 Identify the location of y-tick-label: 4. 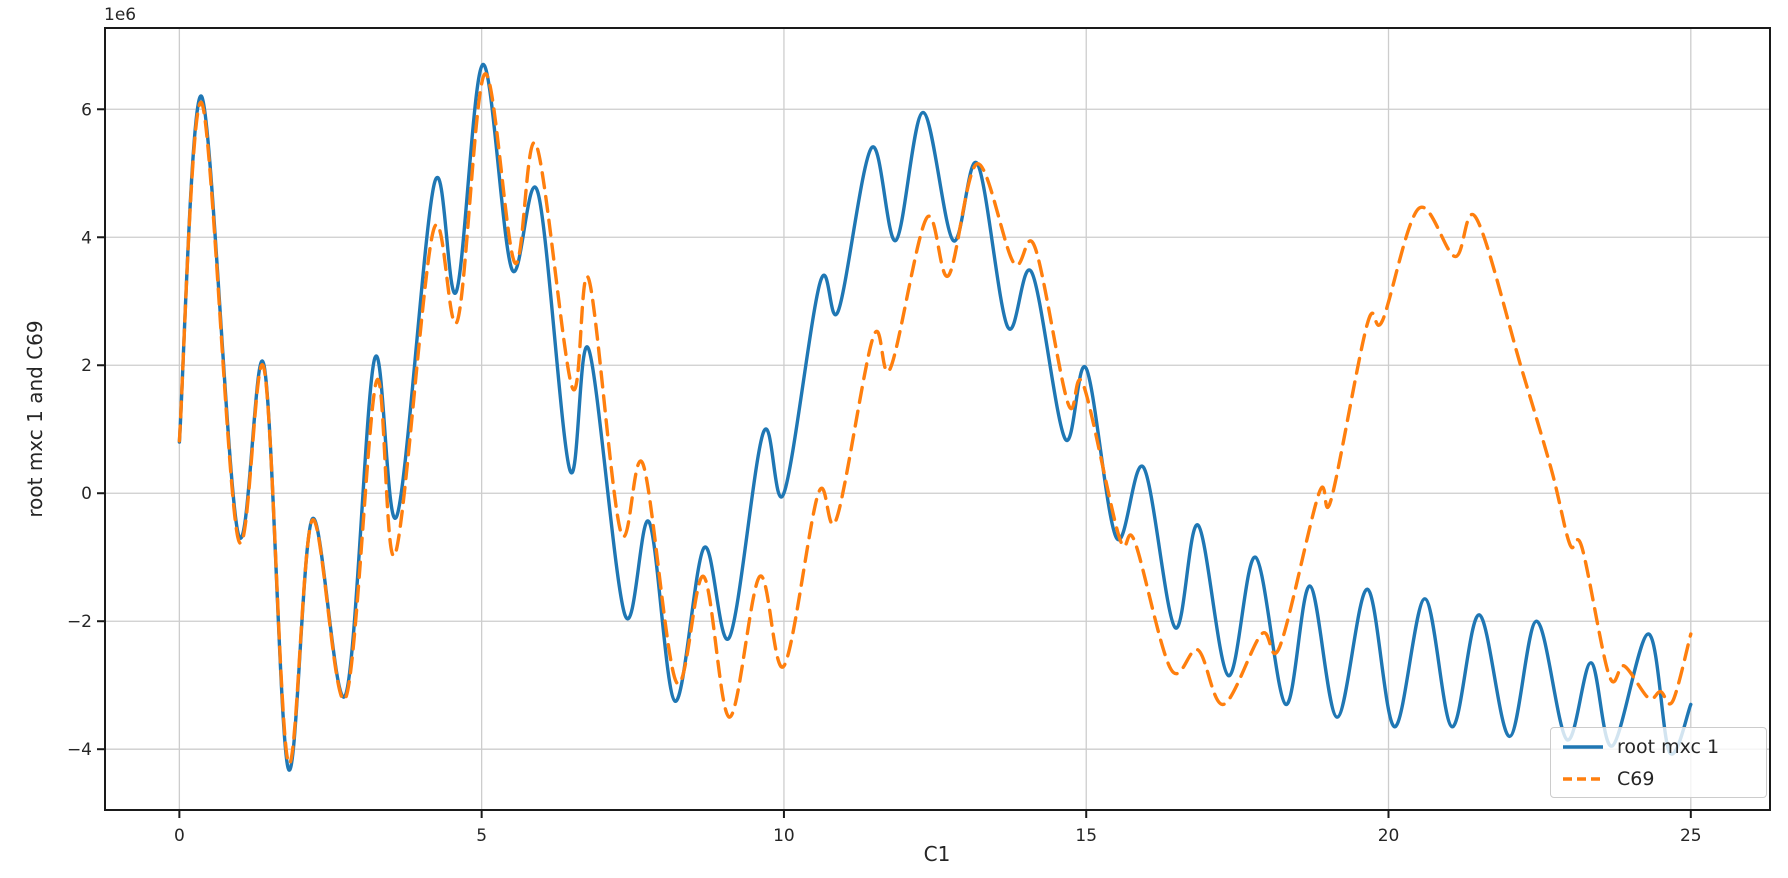
(86, 238).